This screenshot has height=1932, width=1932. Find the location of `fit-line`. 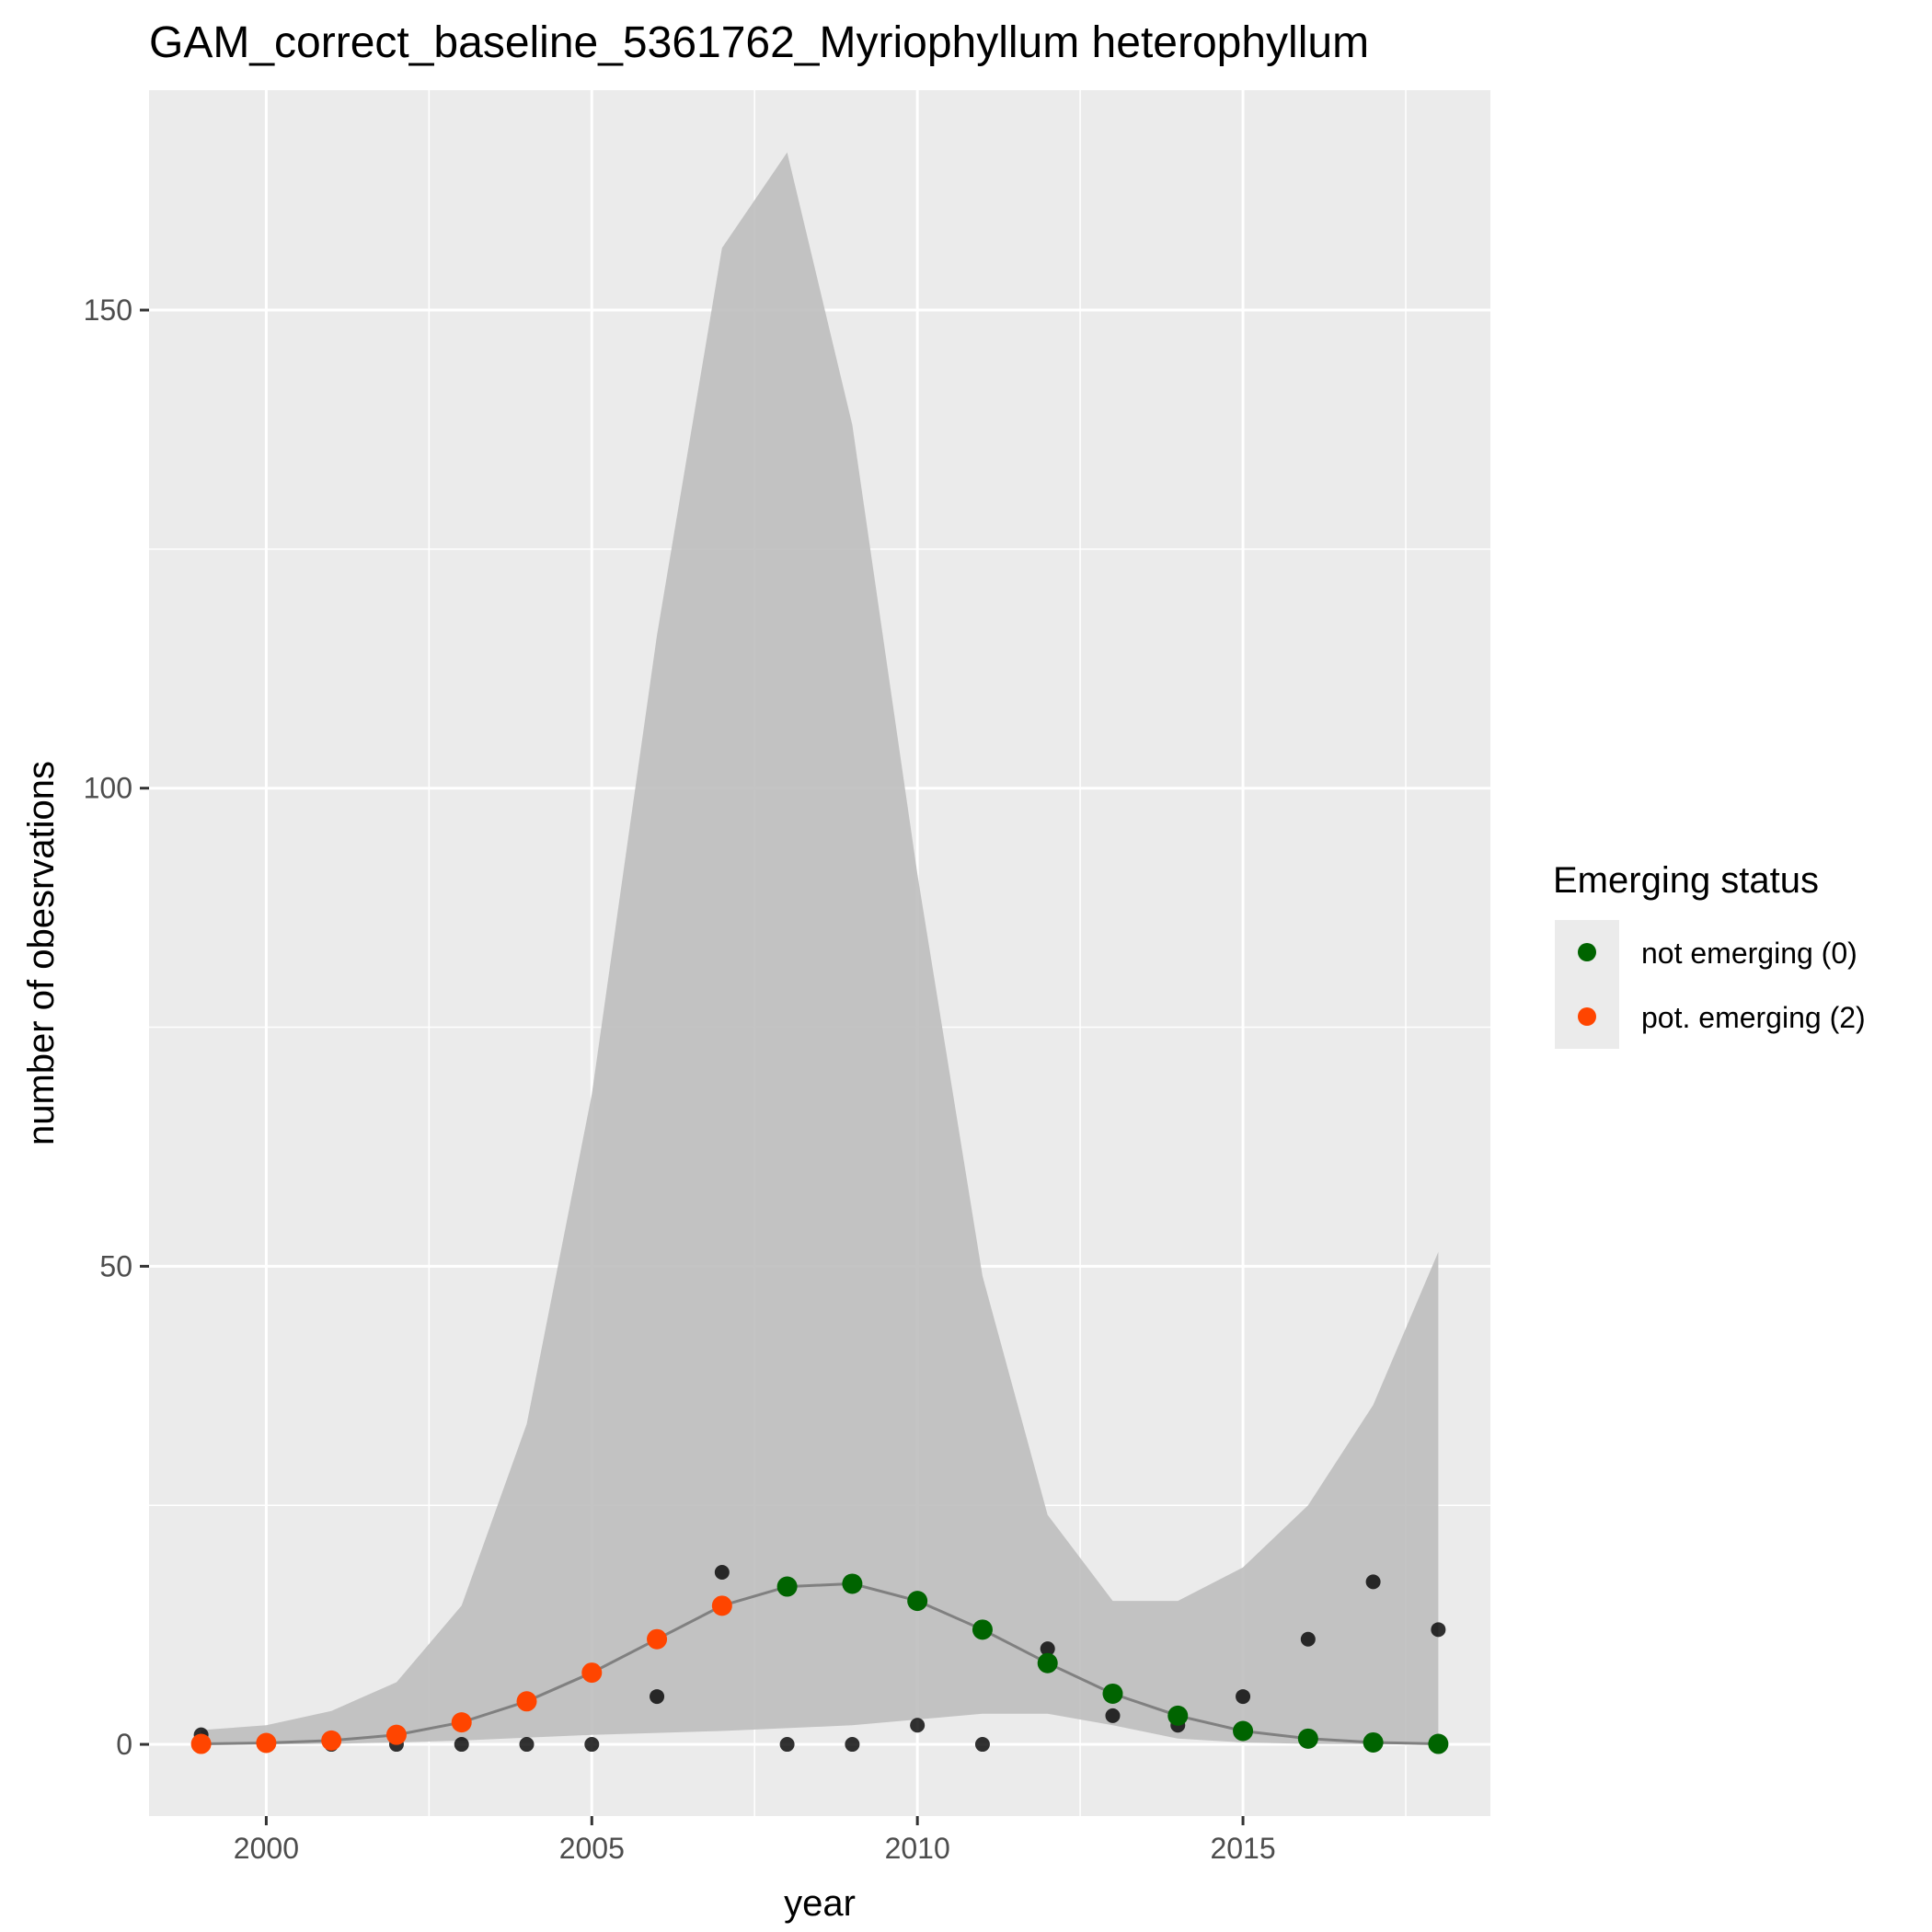

fit-line is located at coordinates (820, 1663).